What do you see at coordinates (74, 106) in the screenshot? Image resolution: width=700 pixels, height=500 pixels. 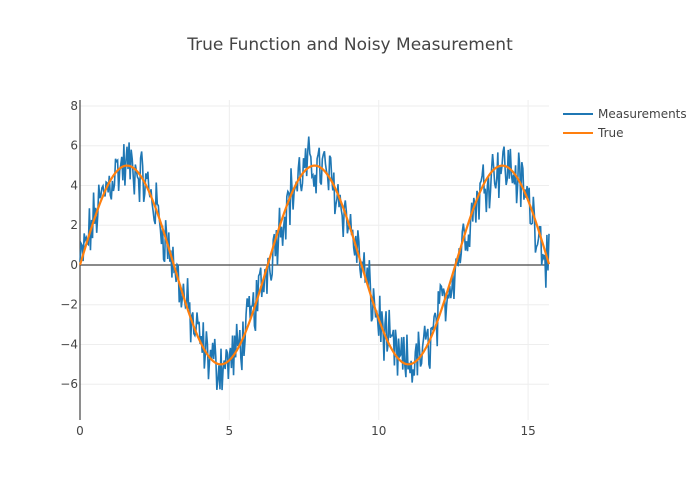 I see `y-tick-label: 8` at bounding box center [74, 106].